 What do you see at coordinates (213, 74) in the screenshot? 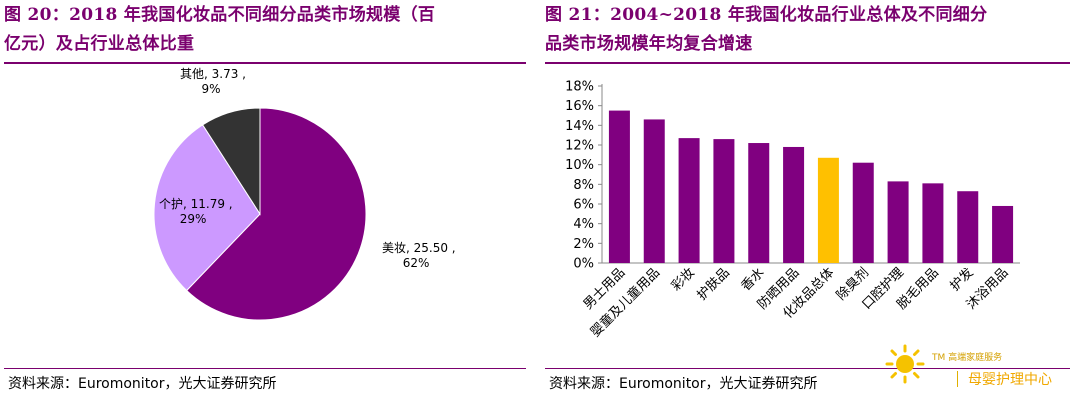
I see `pie-label-3: 其他, 3.73 ,` at bounding box center [213, 74].